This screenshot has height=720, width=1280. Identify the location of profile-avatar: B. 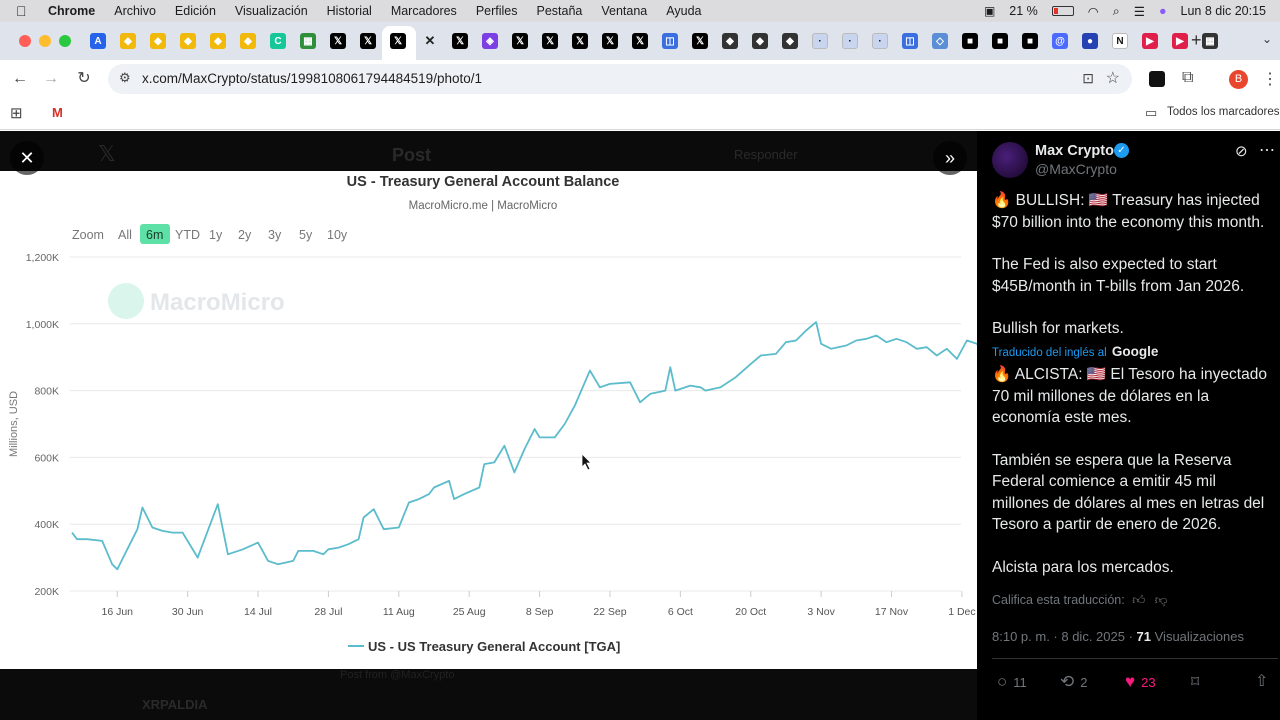
(1238, 79).